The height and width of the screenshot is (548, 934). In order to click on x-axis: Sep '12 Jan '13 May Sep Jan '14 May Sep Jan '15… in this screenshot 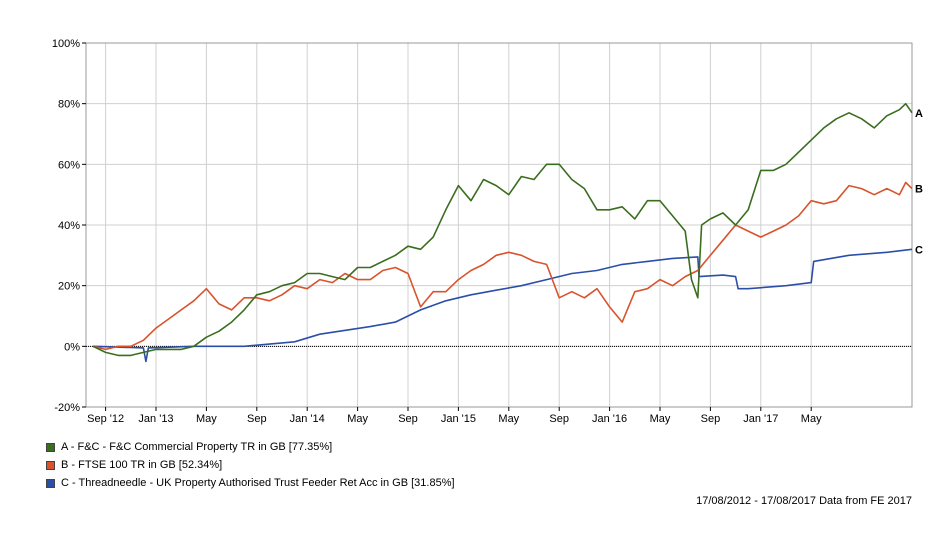, I will do `click(454, 416)`.